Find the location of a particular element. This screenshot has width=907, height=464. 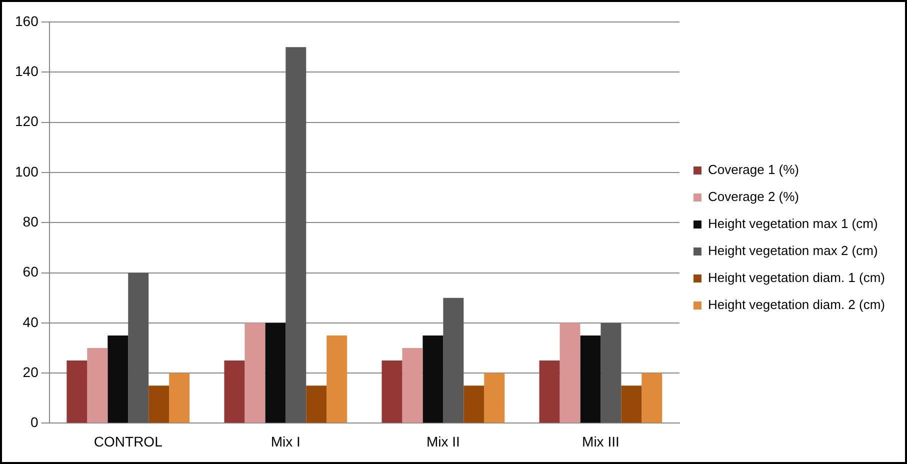

y-tick-label: 120 is located at coordinates (27, 121).